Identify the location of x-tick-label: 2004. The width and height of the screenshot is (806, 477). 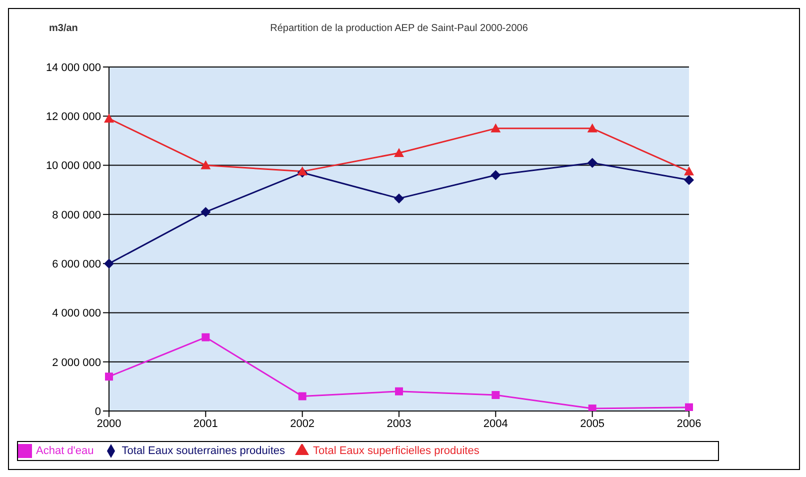
(495, 424).